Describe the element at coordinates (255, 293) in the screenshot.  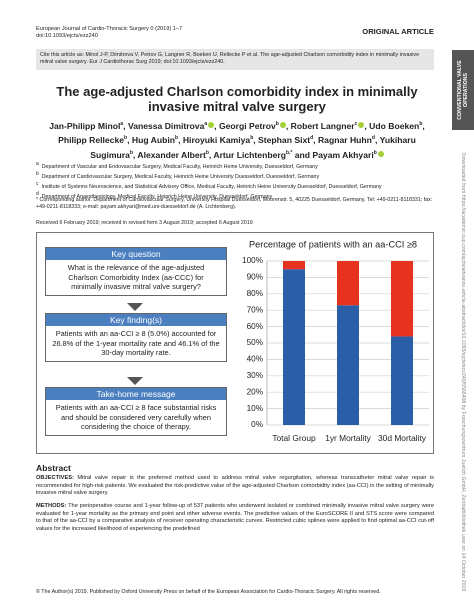
I see `y-tick-label: 80%` at that location.